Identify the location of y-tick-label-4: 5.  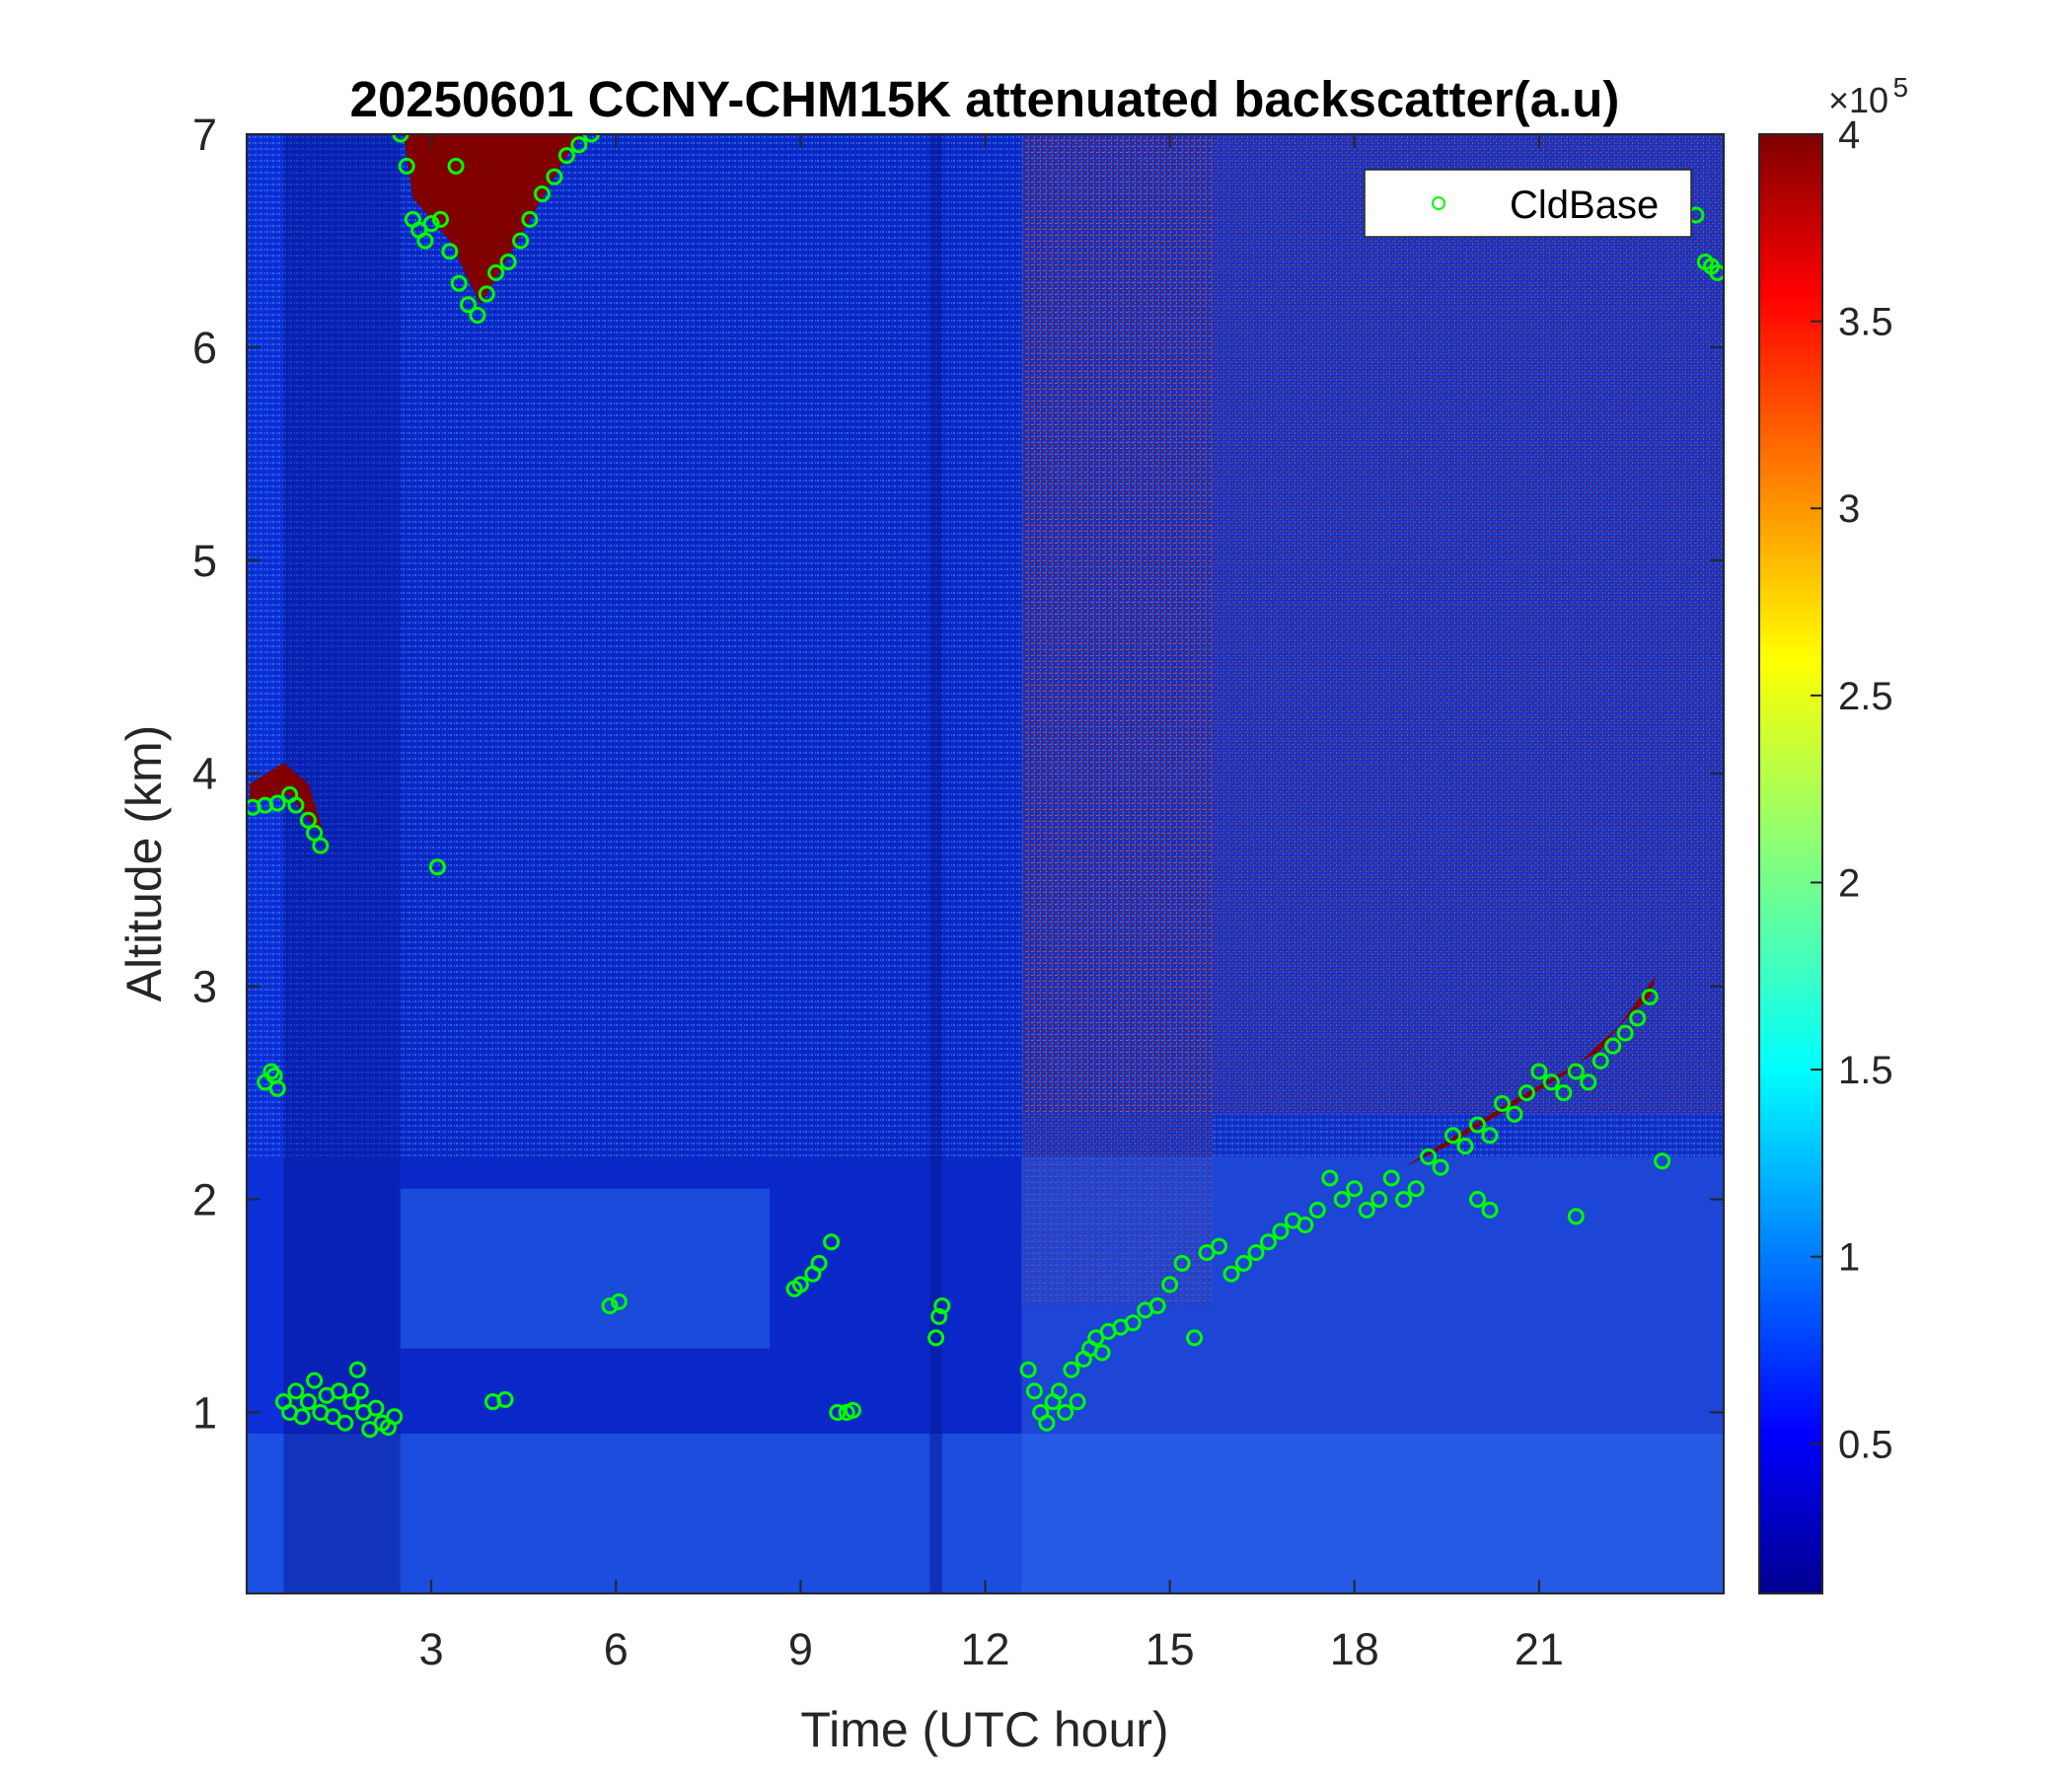
(205, 561).